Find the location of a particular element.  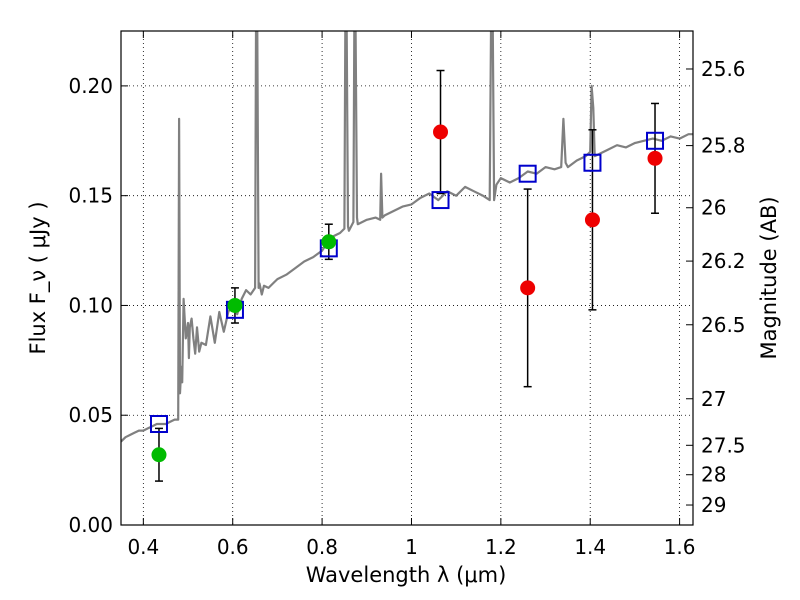

x-tick-label: 1.6 is located at coordinates (680, 547).